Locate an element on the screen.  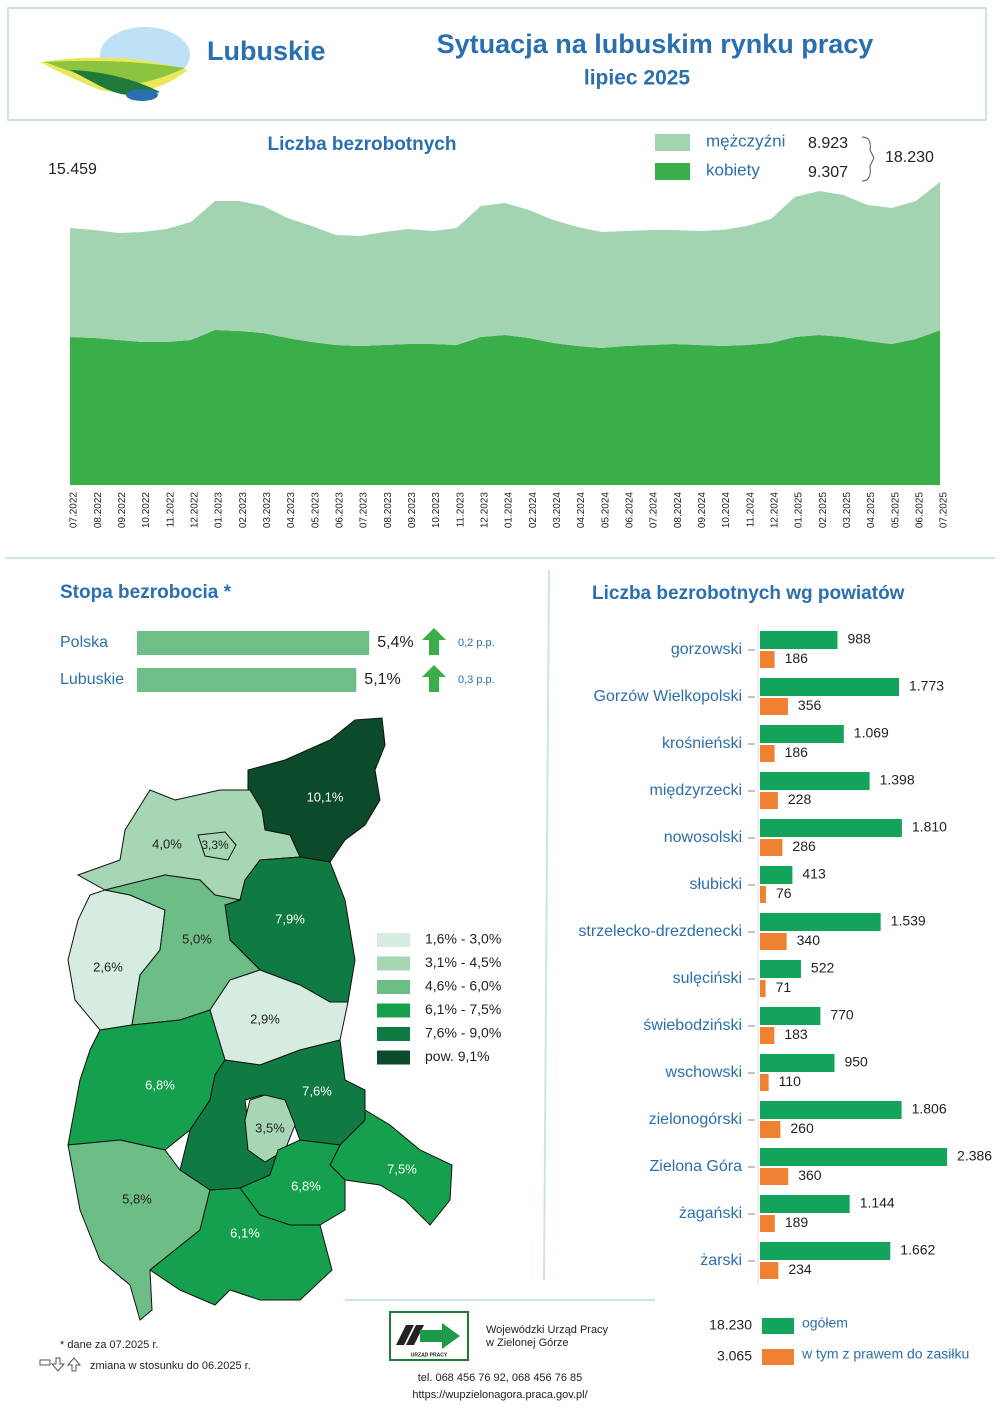
category-label: wschowski is located at coordinates (703, 1072).